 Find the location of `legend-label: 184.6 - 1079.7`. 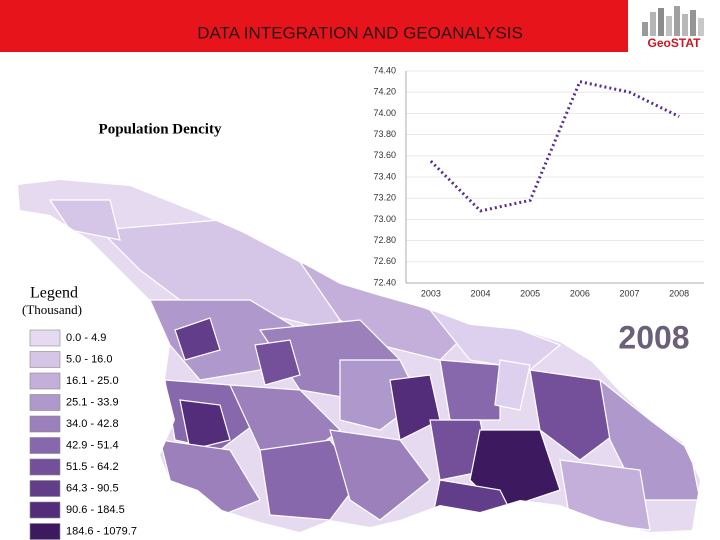

legend-label: 184.6 - 1079.7 is located at coordinates (101, 531).